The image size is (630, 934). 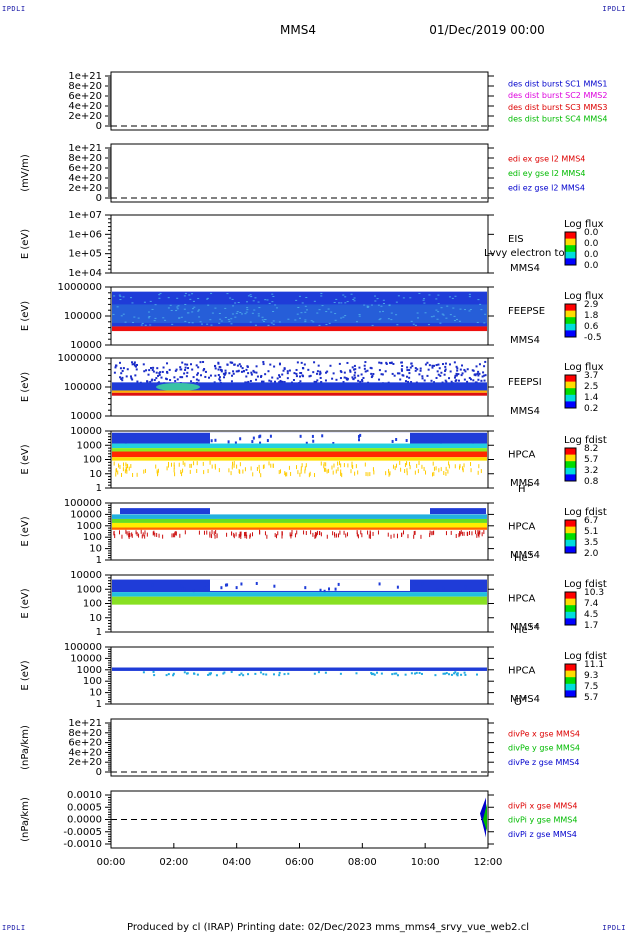 What do you see at coordinates (557, 95) in the screenshot?
I see `legend-entry: des dist burst SC2 MMS2` at bounding box center [557, 95].